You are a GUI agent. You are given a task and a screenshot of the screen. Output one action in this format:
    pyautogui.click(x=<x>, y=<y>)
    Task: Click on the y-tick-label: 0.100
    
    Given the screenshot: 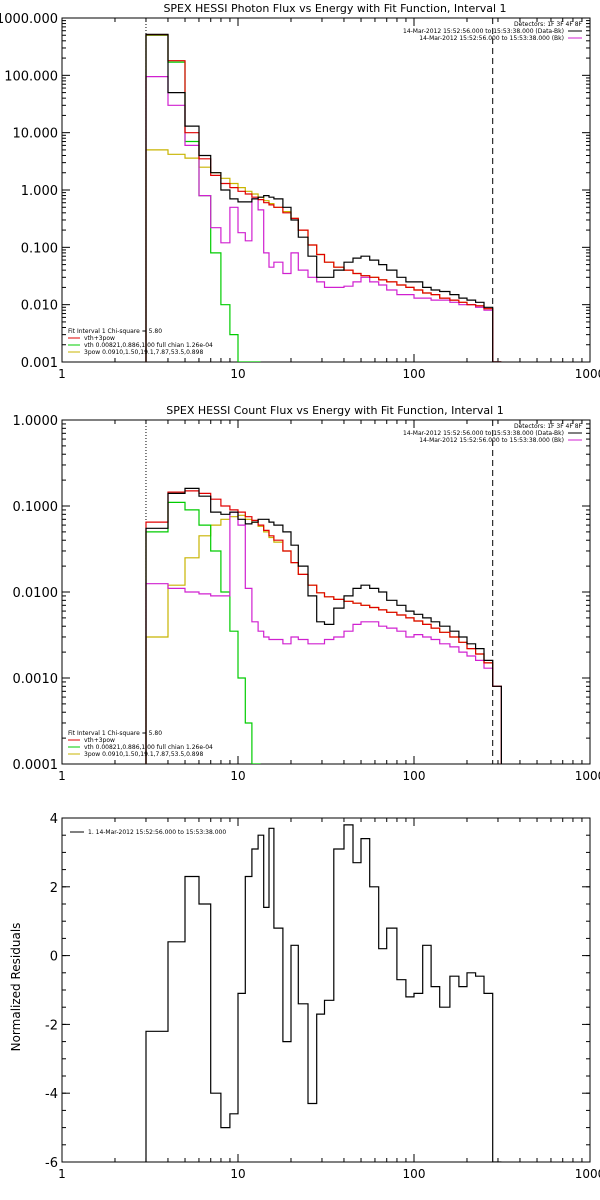 What is the action you would take?
    pyautogui.click(x=39, y=248)
    